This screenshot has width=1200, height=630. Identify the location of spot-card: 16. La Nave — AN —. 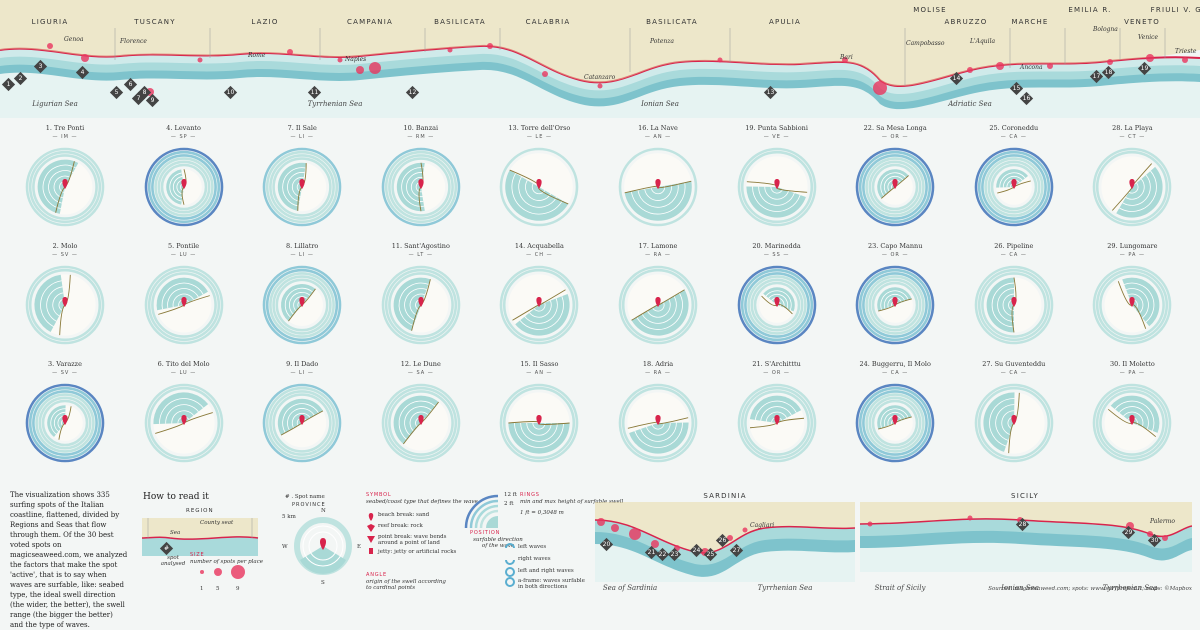
(658, 178).